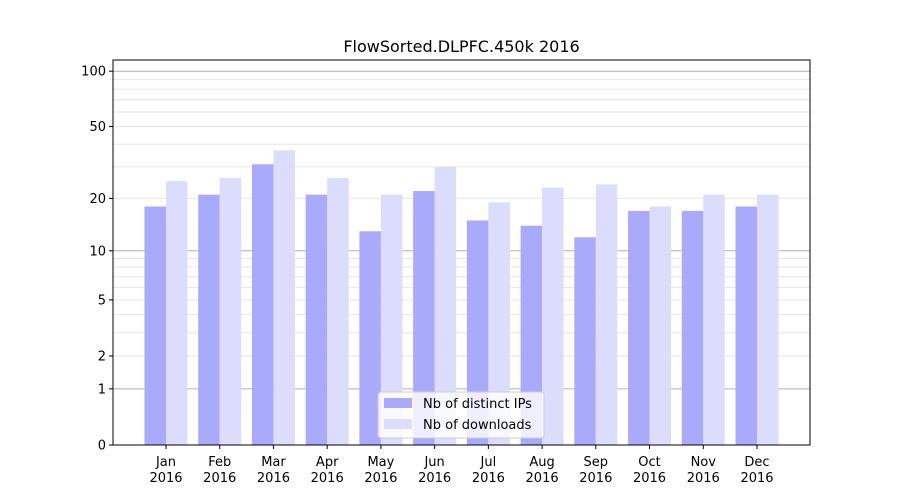  Describe the element at coordinates (477, 425) in the screenshot. I see `legend-label: Nb of downloads` at that location.